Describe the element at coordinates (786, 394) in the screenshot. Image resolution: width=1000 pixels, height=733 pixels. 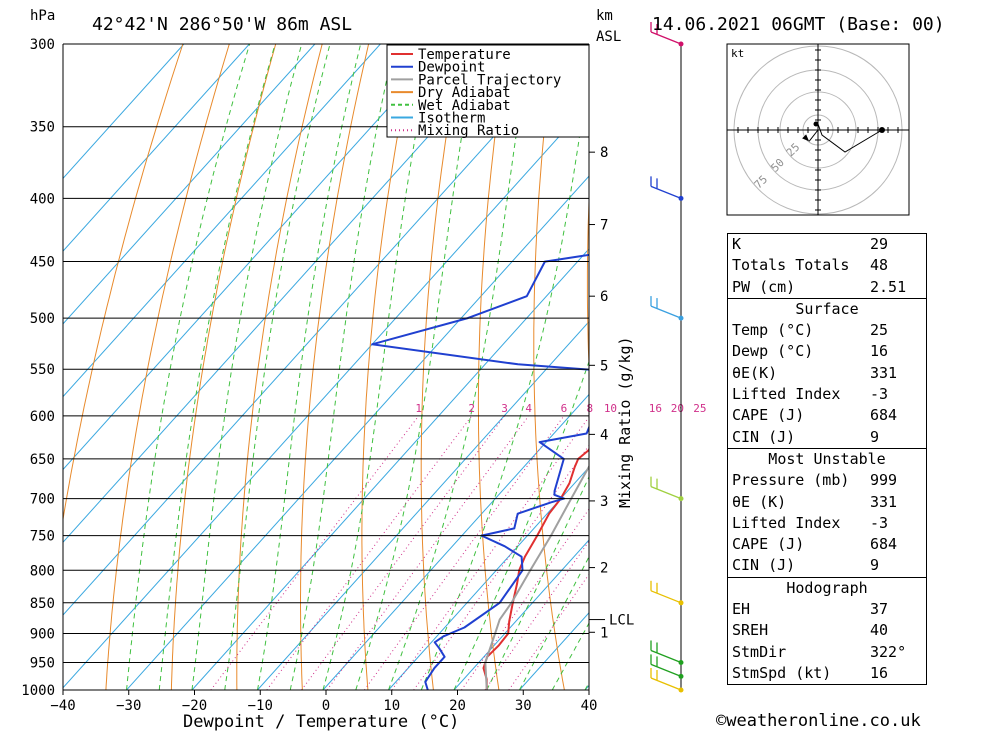
I see `stat-label: Lifted Index` at that location.